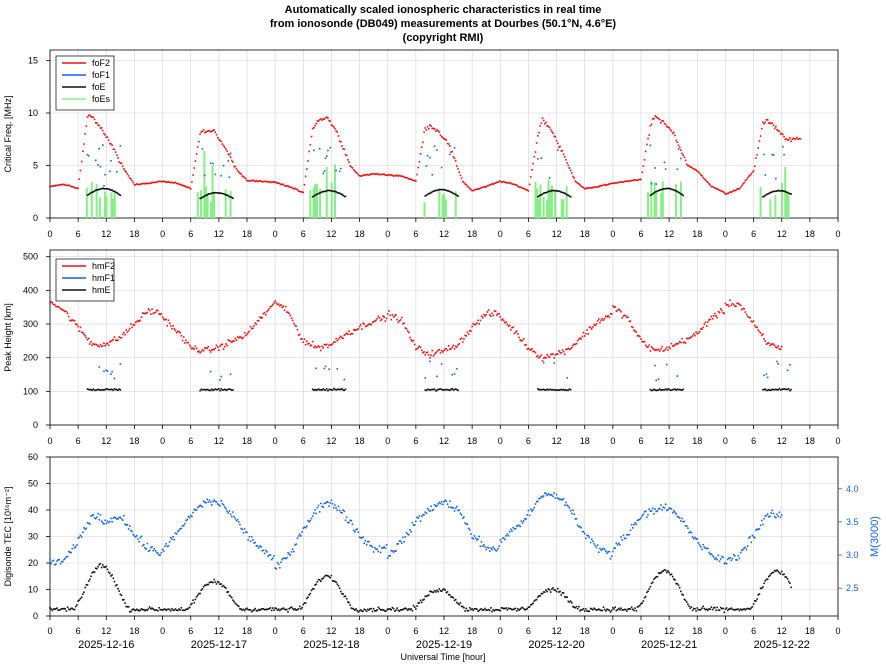 The image size is (886, 664). What do you see at coordinates (219, 234) in the screenshot?
I see `x-tick-label: 12` at bounding box center [219, 234].